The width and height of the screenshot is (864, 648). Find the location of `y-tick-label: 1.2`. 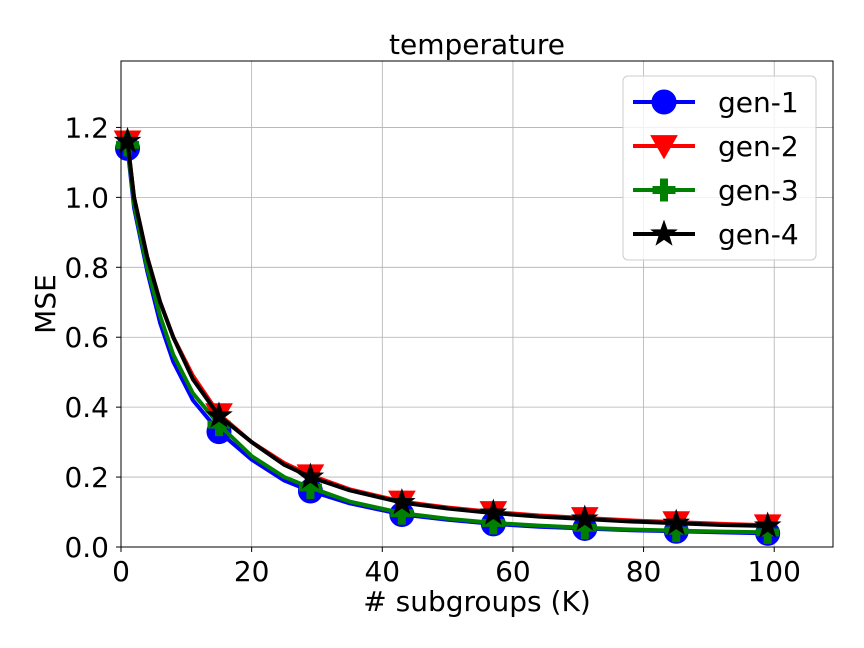

y-tick-label: 1.2 is located at coordinates (86, 127).